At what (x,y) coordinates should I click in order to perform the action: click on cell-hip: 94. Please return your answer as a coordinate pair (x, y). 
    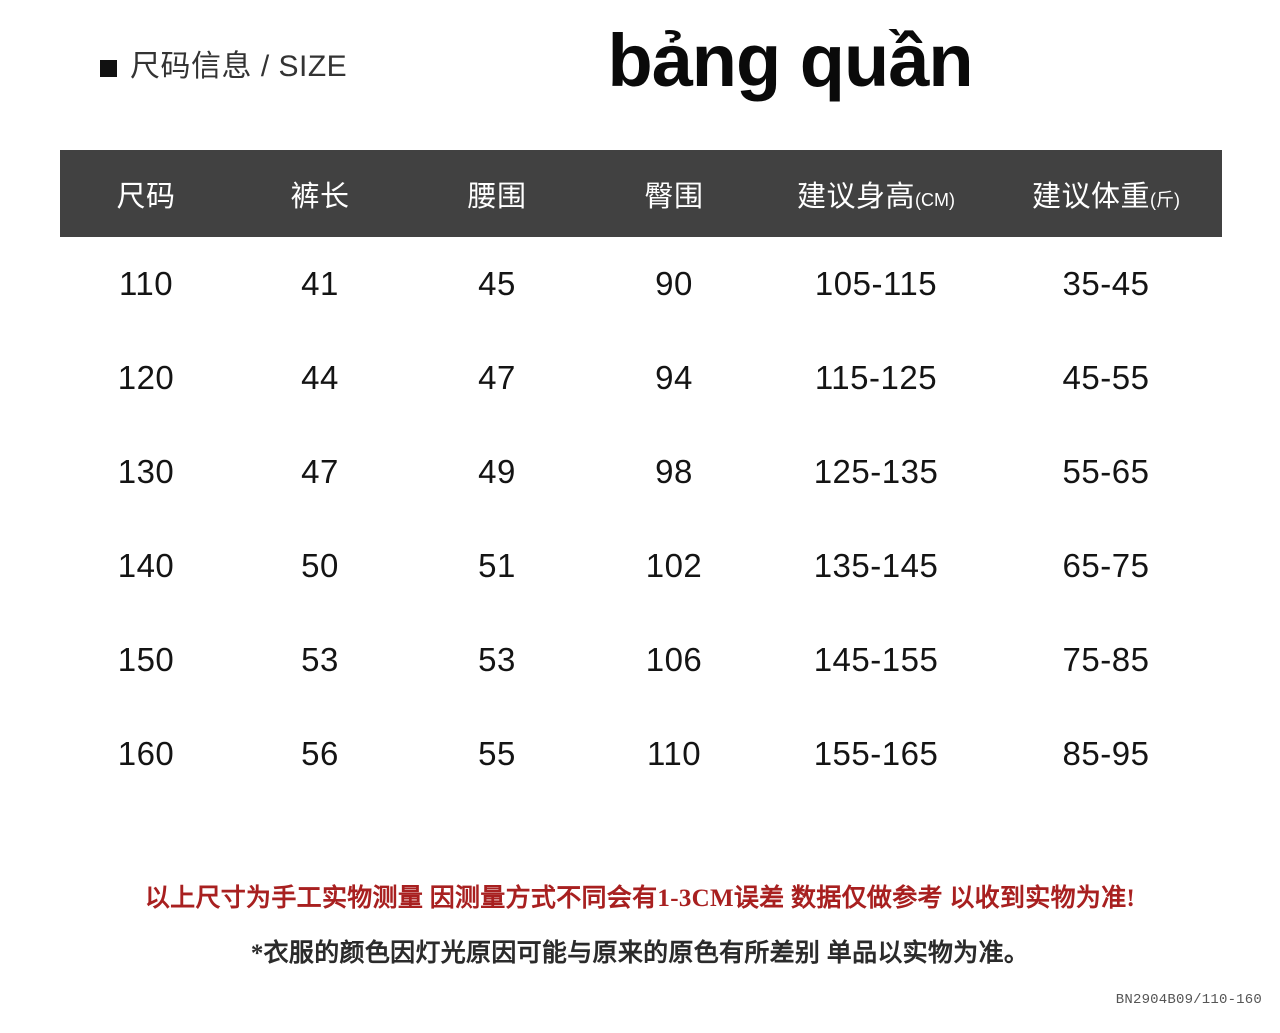
    Looking at the image, I should click on (674, 378).